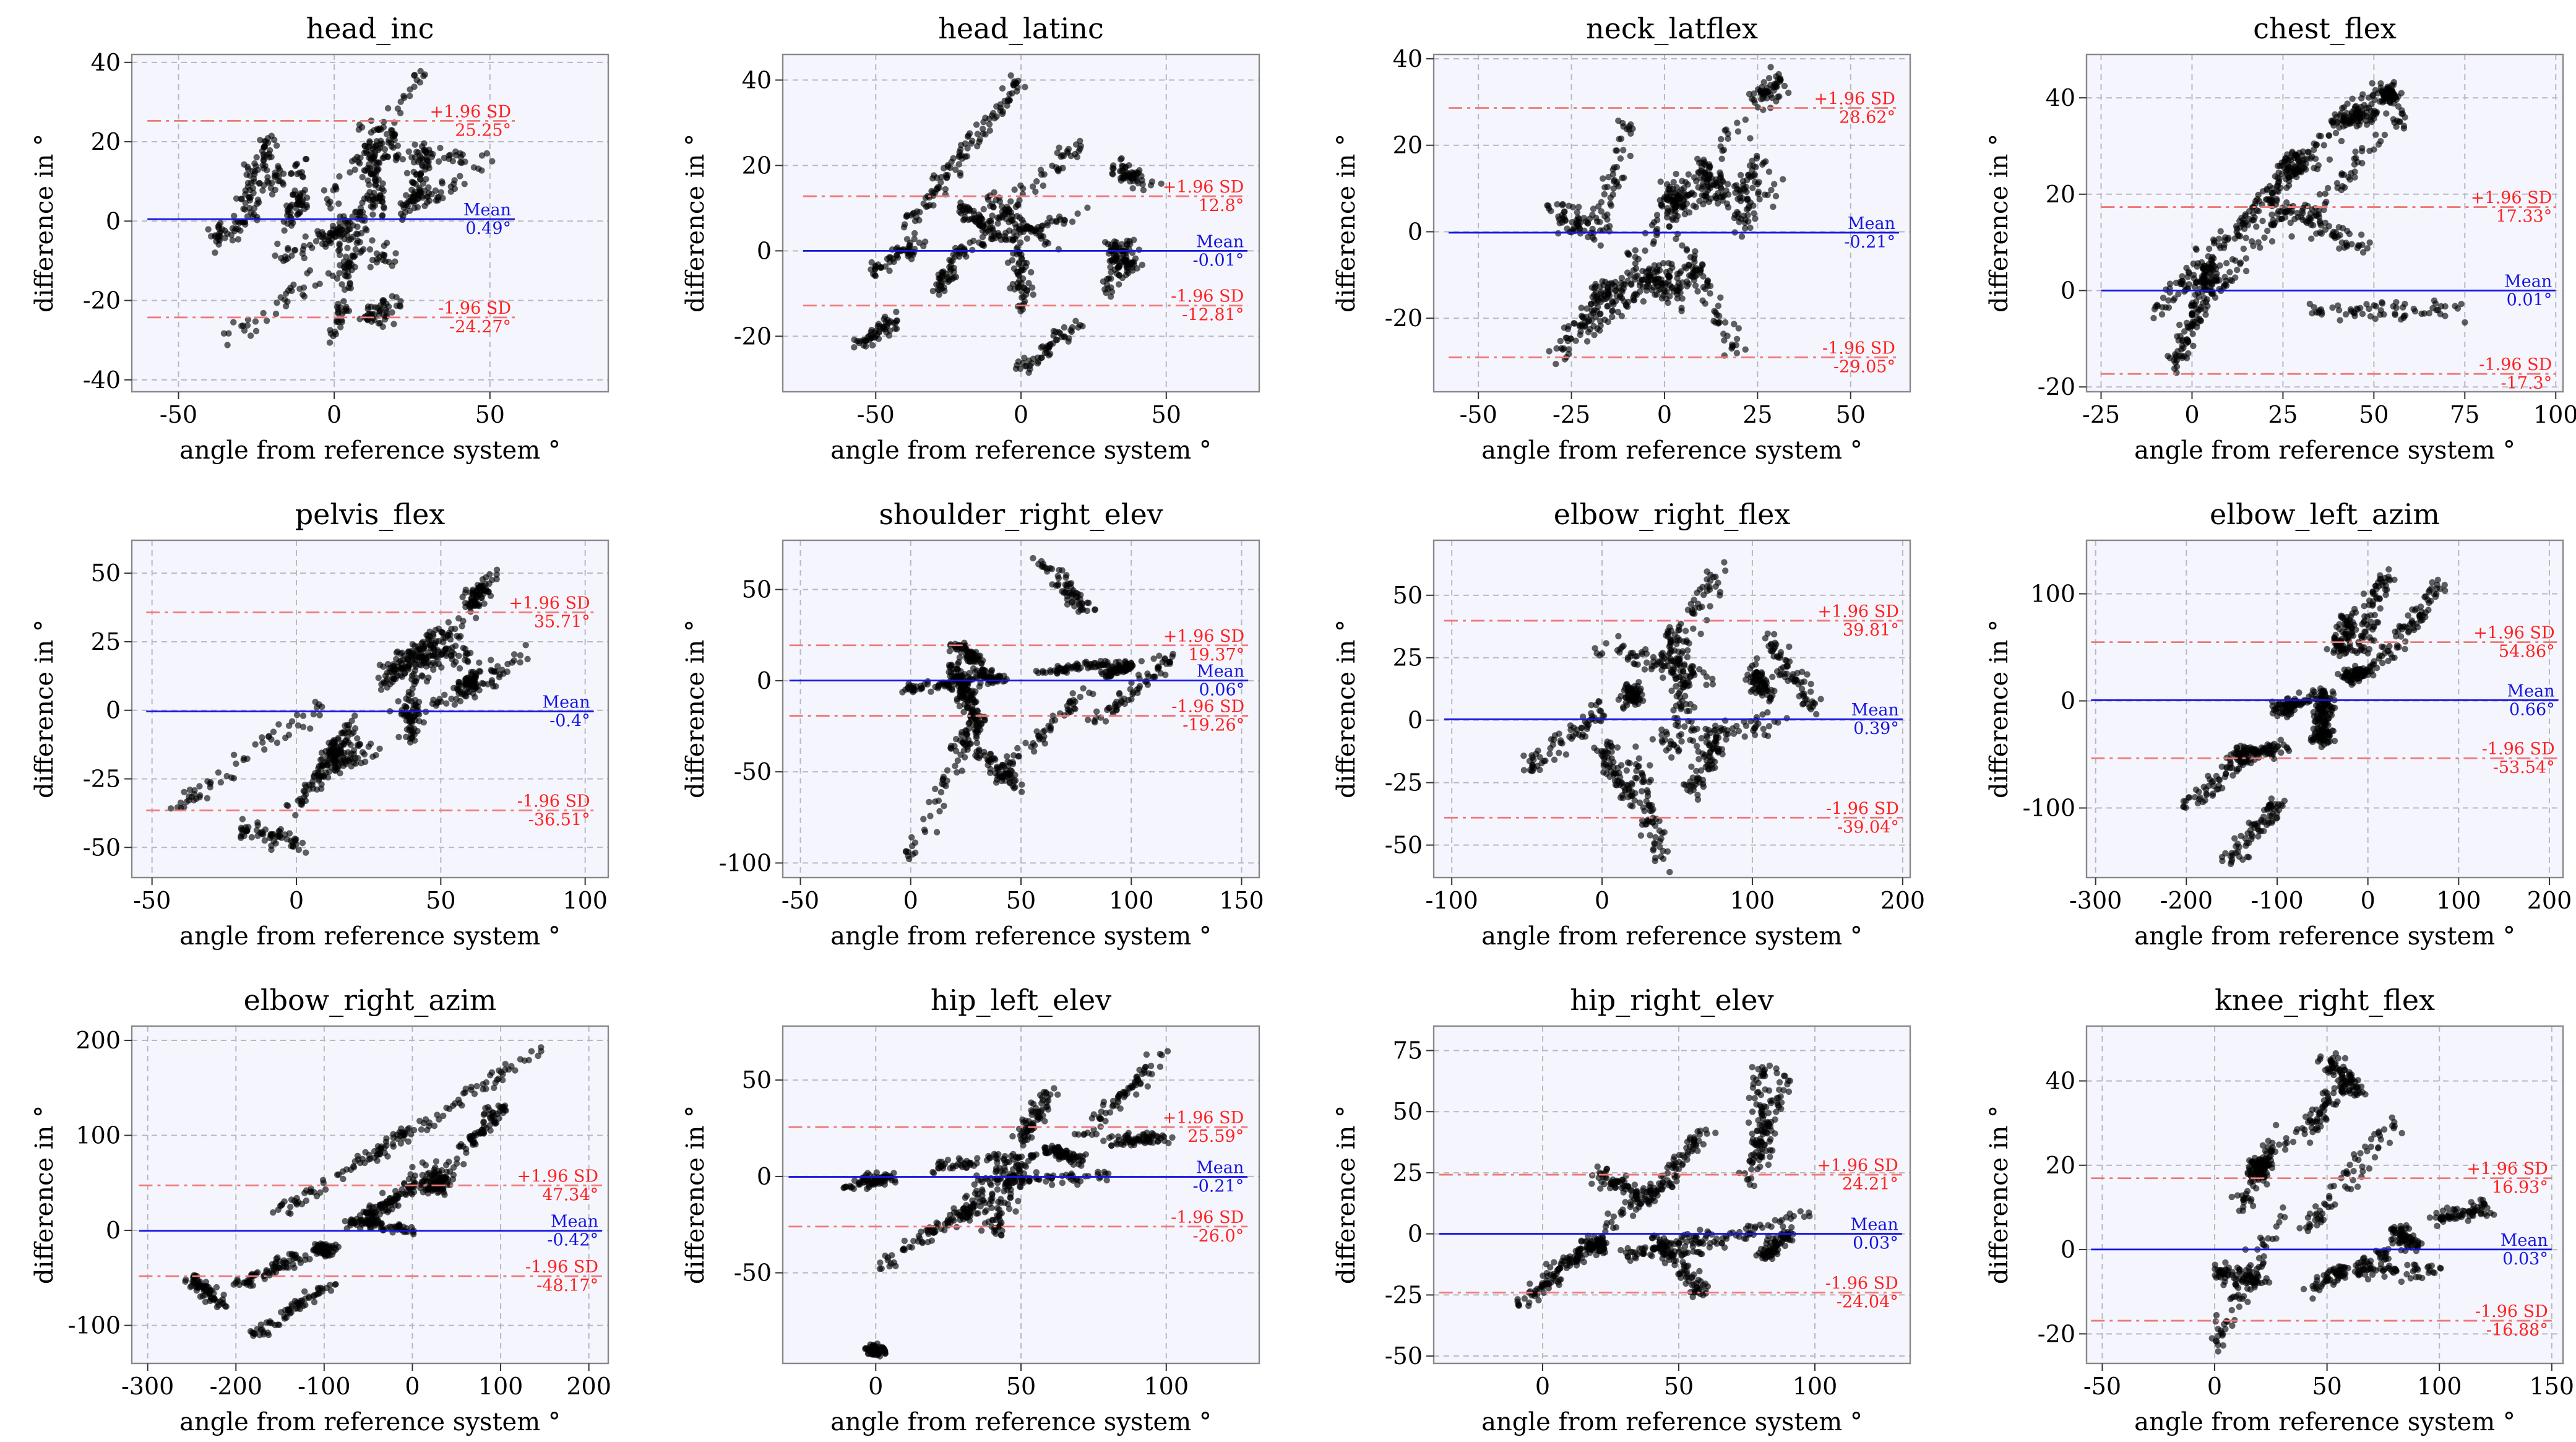  Describe the element at coordinates (764, 250) in the screenshot. I see `y-tick-label: 0` at that location.